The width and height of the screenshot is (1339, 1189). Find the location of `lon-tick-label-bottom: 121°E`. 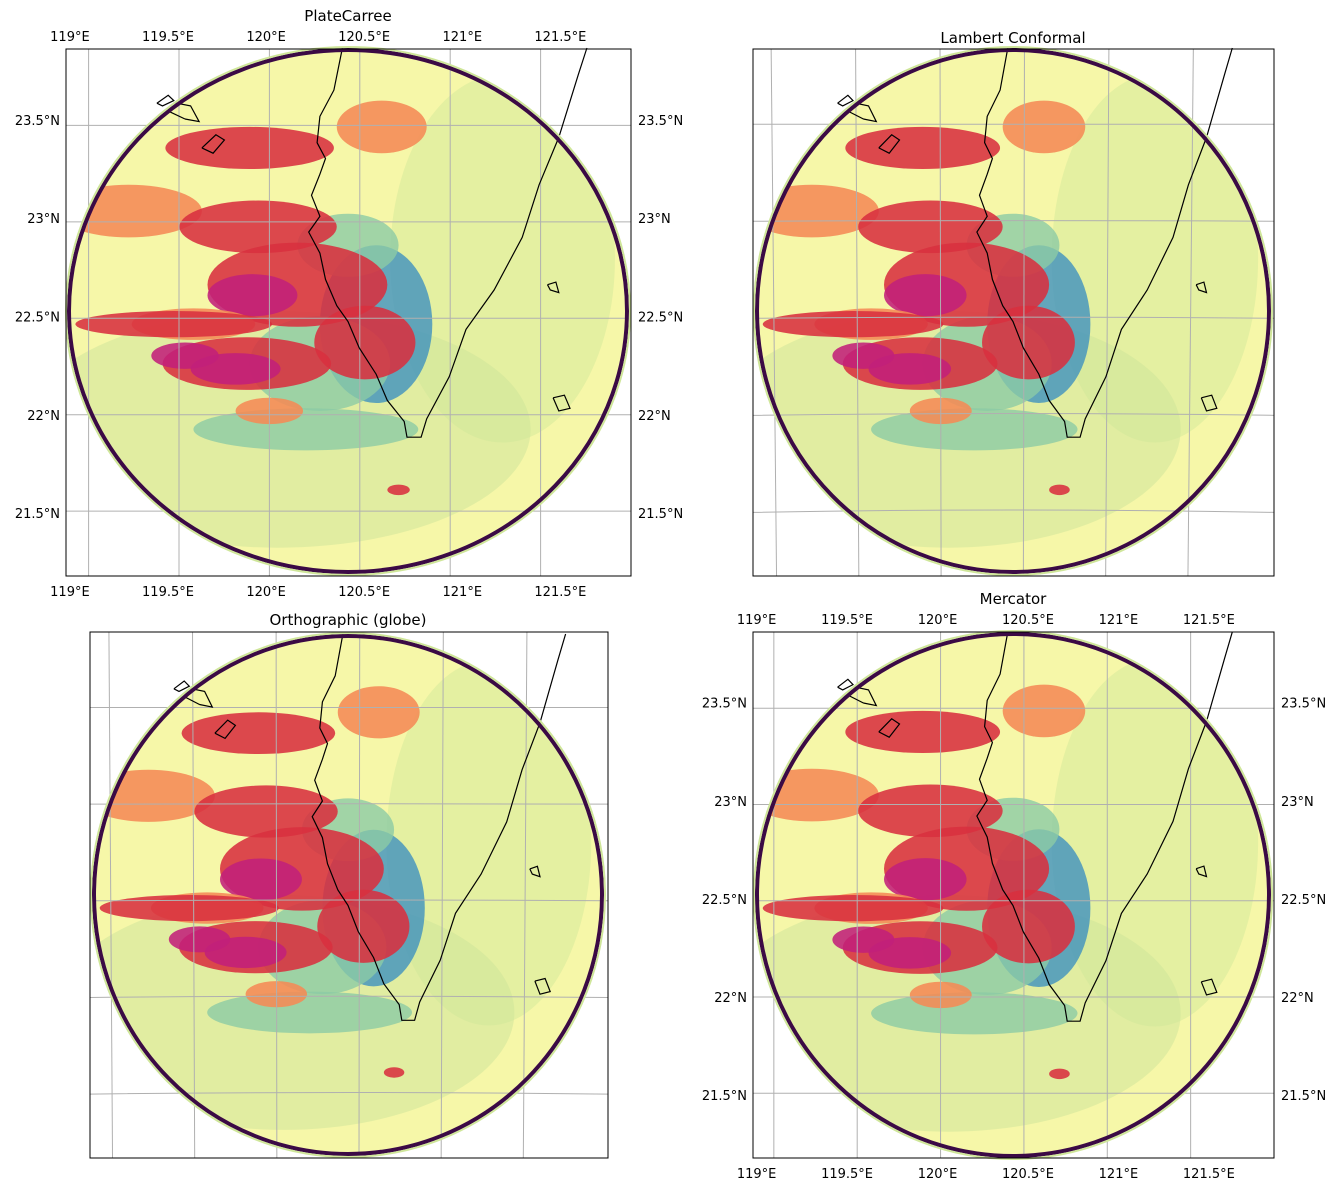

lon-tick-label-bottom: 121°E is located at coordinates (463, 592).